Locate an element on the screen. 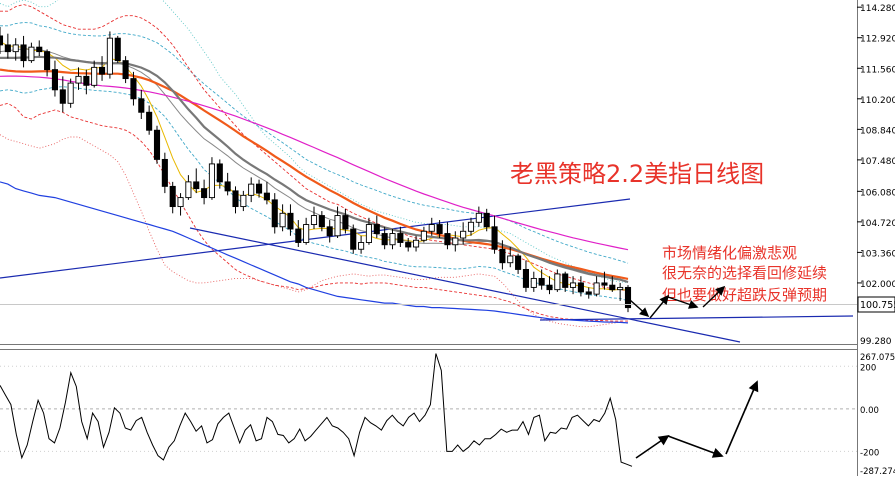 Image resolution: width=895 pixels, height=480 pixels. y-tick-label: 114.280 is located at coordinates (877, 9).